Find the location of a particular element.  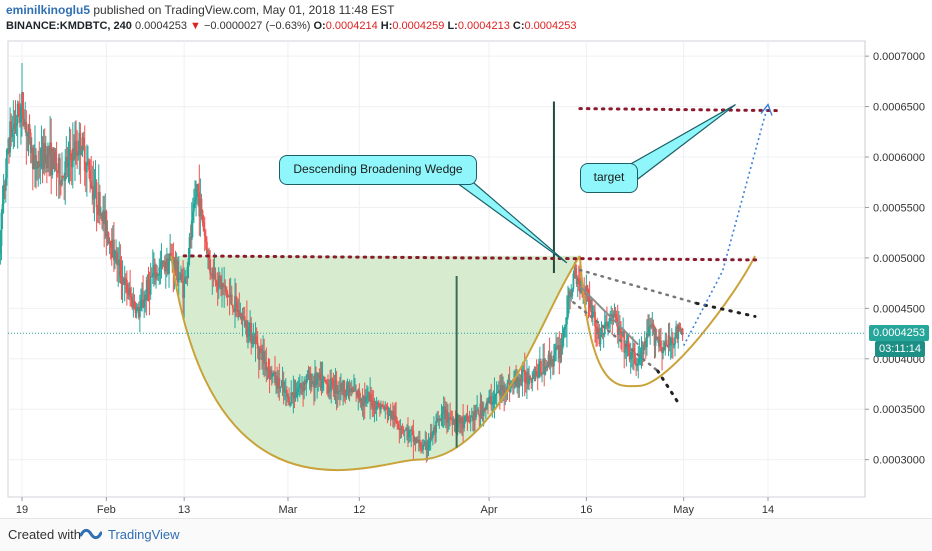

wedge-callout: Descending Broadening Wedge is located at coordinates (378, 170).